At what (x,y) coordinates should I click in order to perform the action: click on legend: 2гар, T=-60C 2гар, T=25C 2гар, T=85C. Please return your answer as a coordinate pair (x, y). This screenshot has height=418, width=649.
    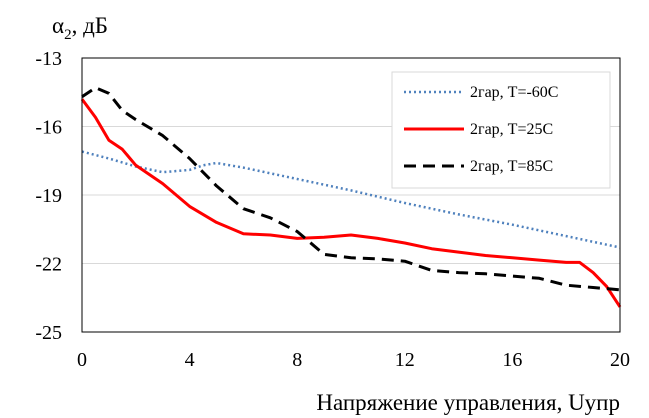
    Looking at the image, I should click on (501, 130).